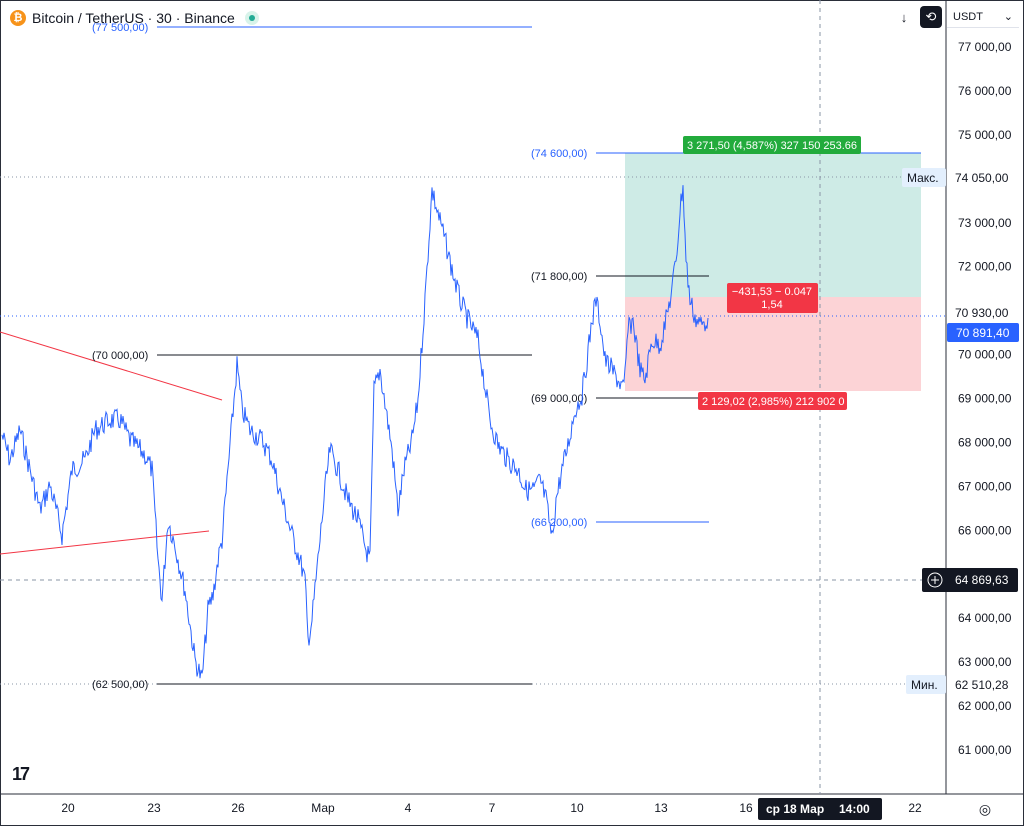 This screenshot has width=1024, height=826. Describe the element at coordinates (323, 808) in the screenshot. I see `time-axis-label: Мар` at that location.